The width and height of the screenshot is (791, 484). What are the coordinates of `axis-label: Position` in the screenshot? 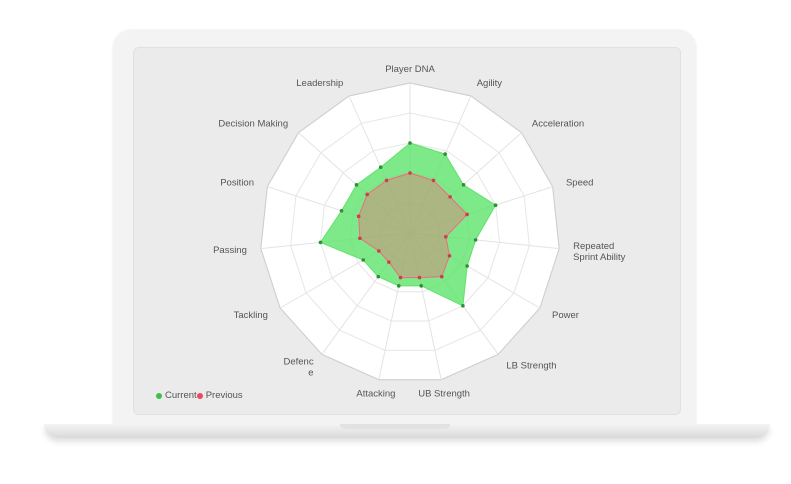 It's located at (237, 182).